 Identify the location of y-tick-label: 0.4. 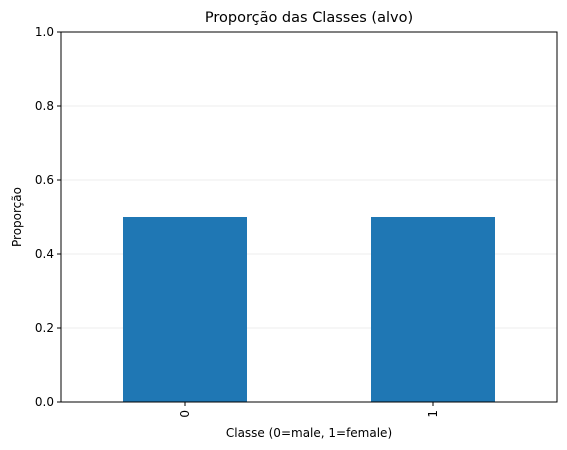
(44, 254).